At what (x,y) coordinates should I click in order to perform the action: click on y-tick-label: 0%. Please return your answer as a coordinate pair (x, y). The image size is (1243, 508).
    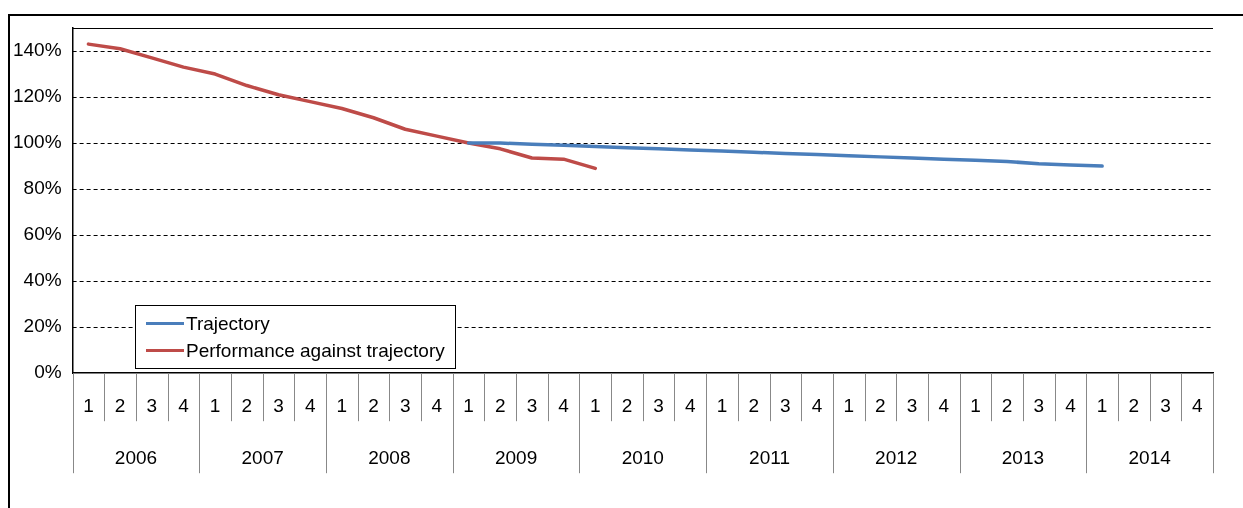
    Looking at the image, I should click on (48, 372).